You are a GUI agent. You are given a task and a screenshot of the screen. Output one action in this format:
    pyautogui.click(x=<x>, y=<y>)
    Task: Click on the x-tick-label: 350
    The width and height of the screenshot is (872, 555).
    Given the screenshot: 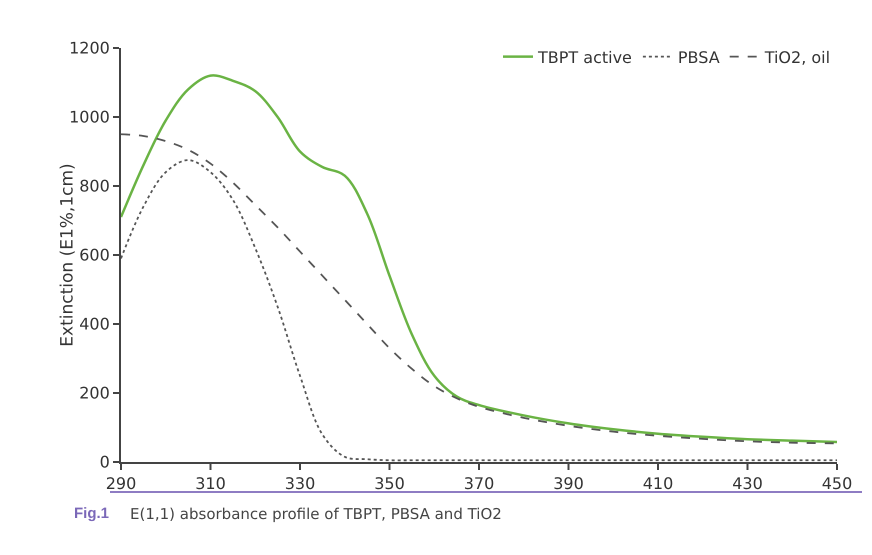 What is the action you would take?
    pyautogui.click(x=389, y=484)
    